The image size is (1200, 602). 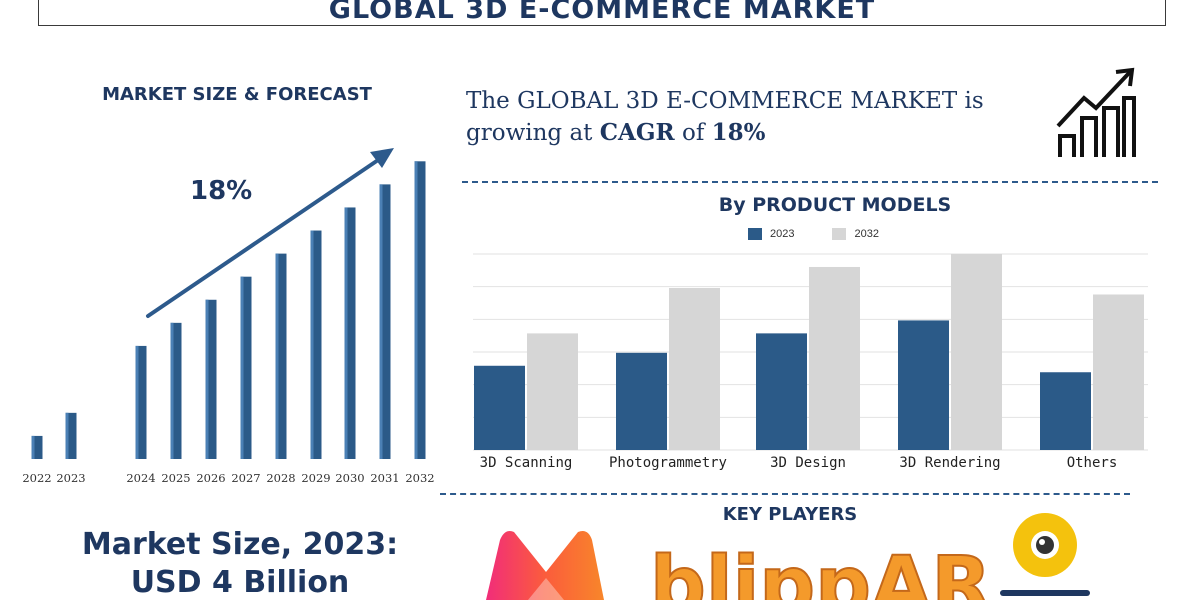 What do you see at coordinates (755, 234) in the screenshot?
I see `legend-swatch-2023` at bounding box center [755, 234].